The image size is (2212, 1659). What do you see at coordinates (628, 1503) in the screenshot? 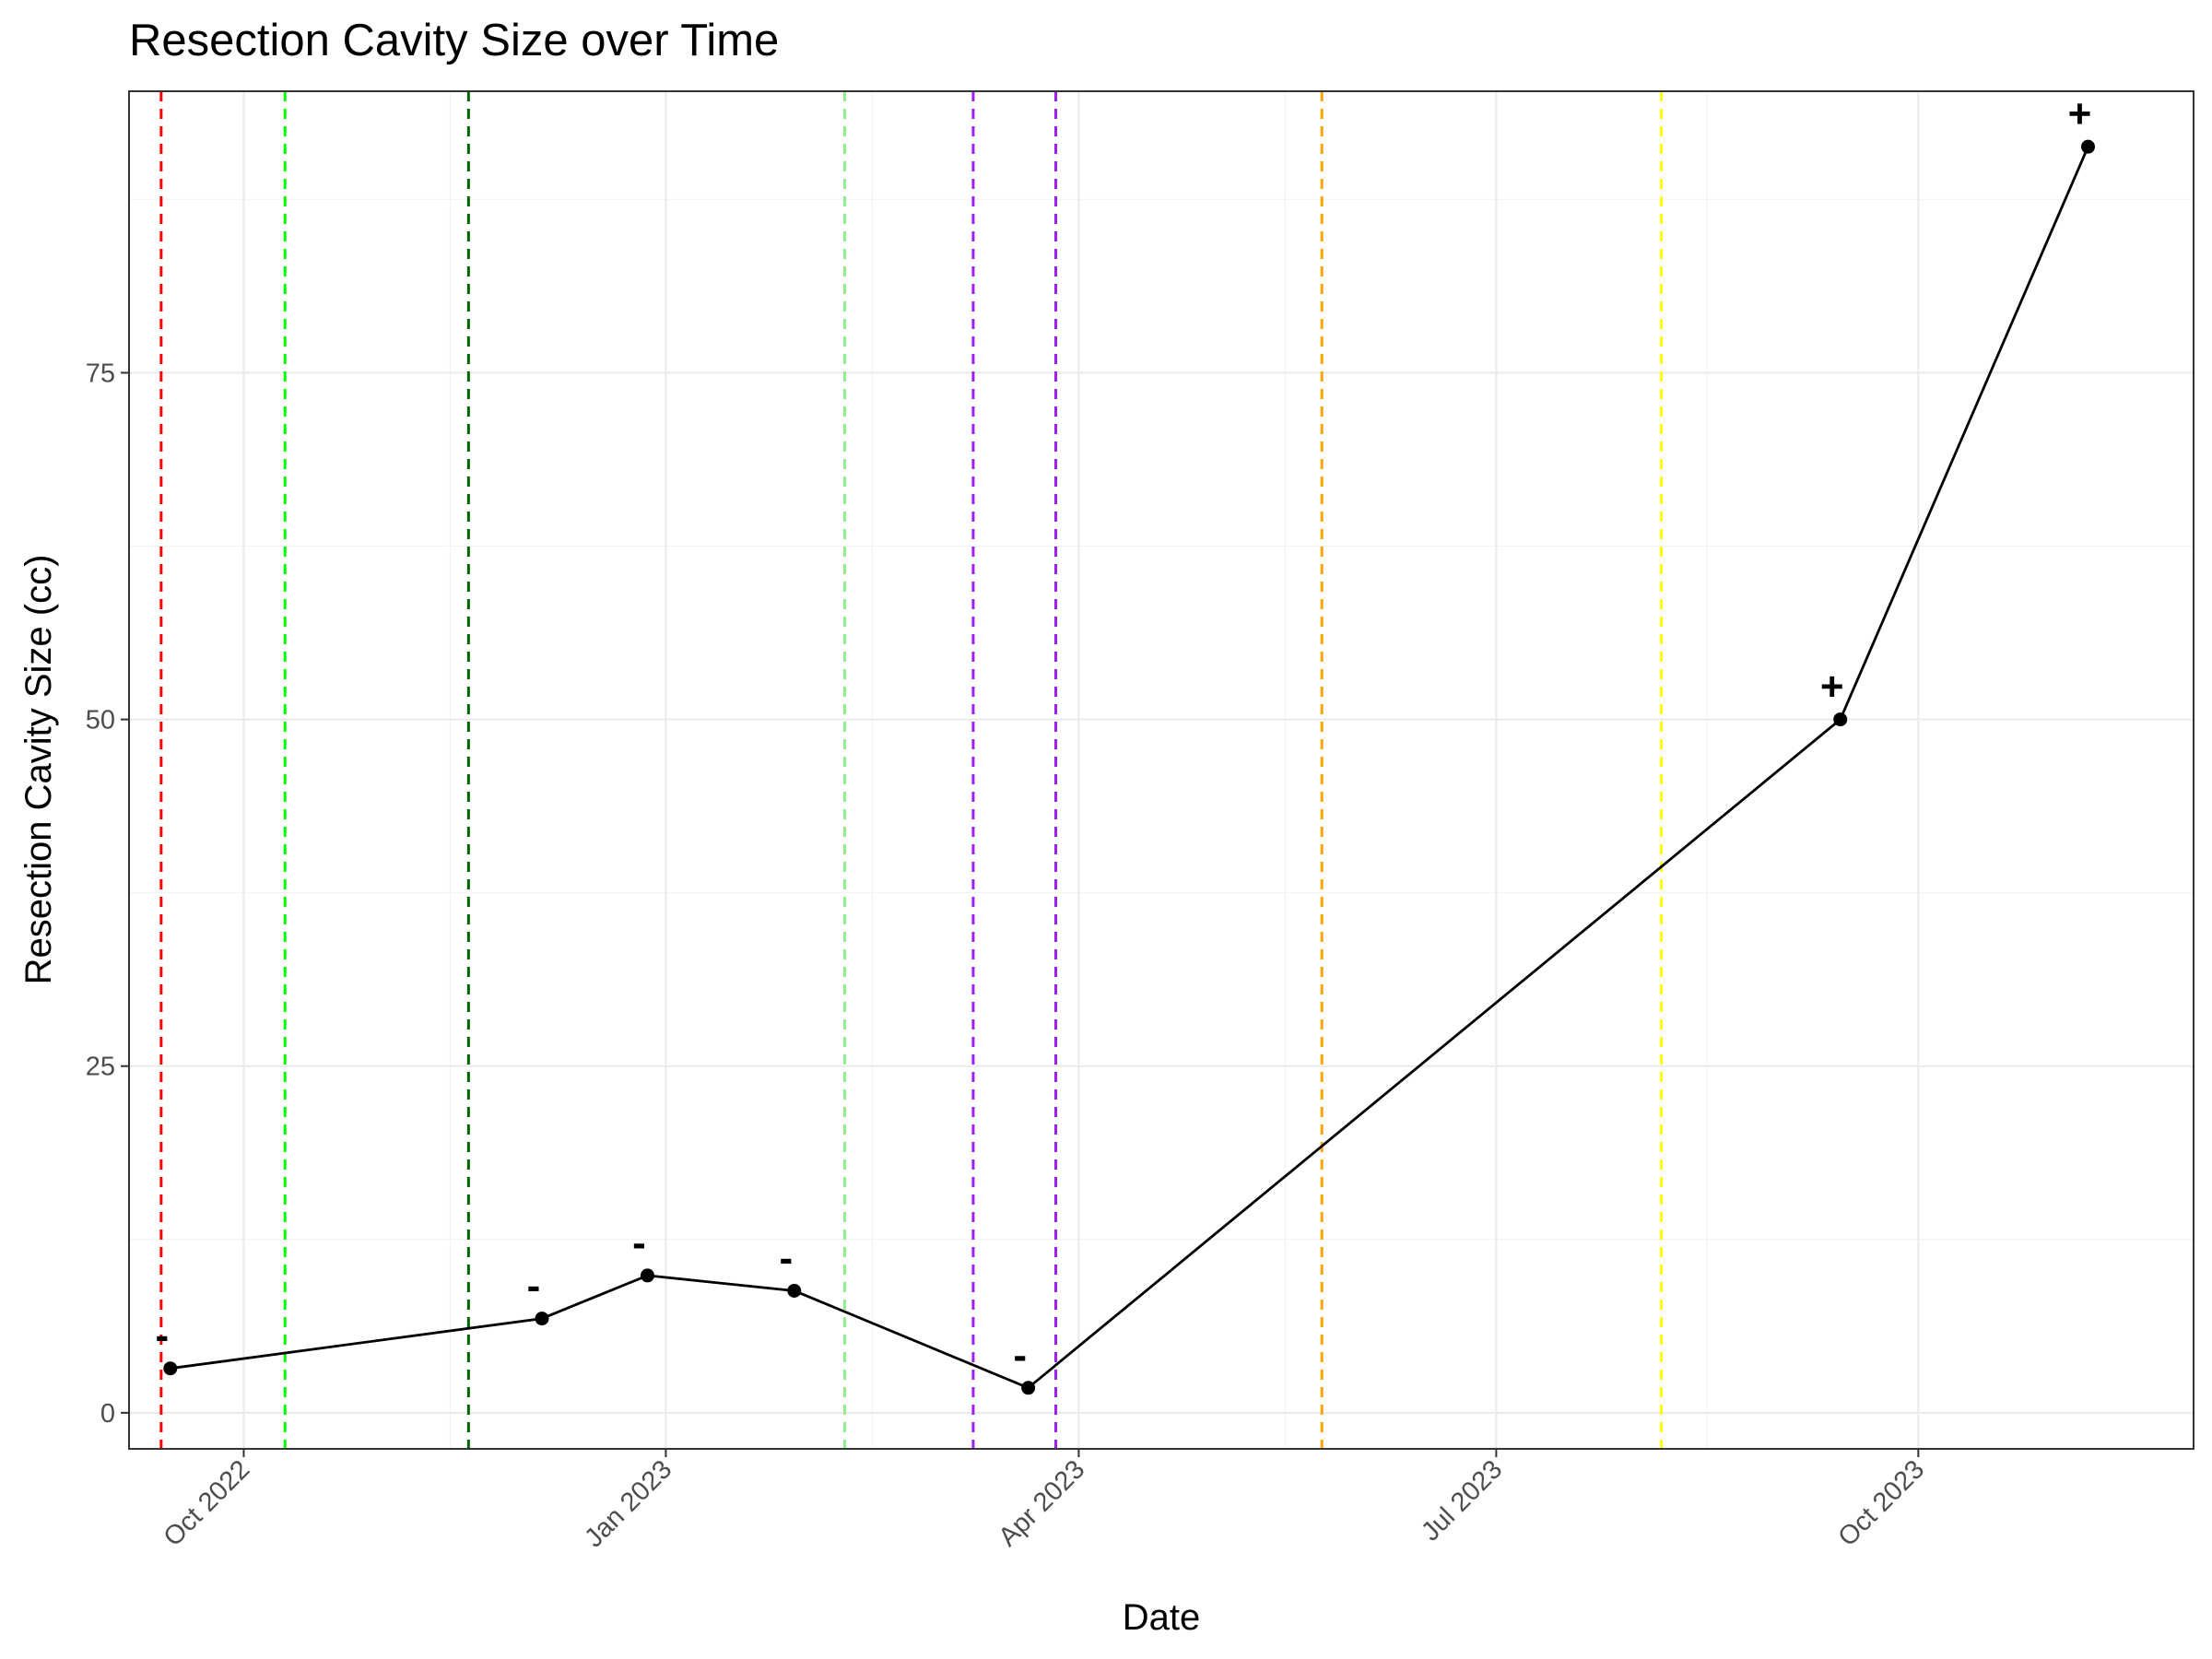
I see `x-tick-label: Jan 2023` at bounding box center [628, 1503].